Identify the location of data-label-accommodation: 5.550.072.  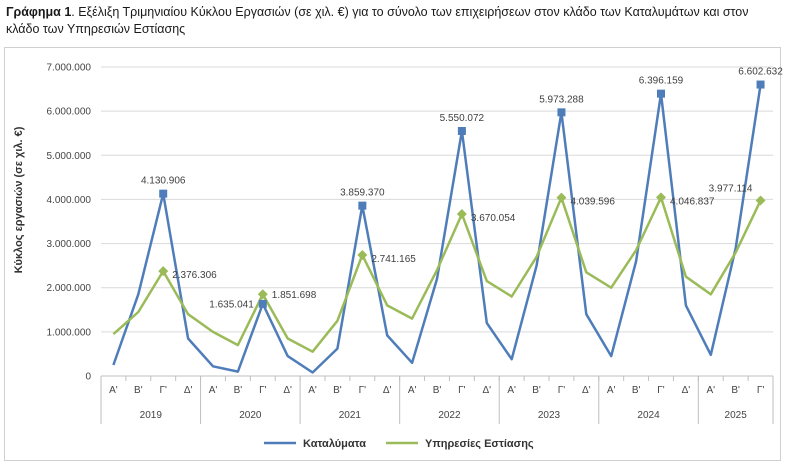
(462, 118).